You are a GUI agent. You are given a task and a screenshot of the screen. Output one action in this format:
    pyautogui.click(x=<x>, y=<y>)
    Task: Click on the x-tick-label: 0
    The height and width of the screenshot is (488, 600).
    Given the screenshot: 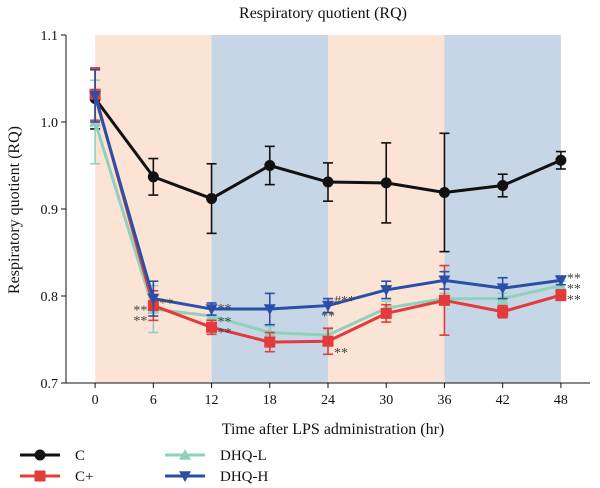 What is the action you would take?
    pyautogui.click(x=95, y=400)
    